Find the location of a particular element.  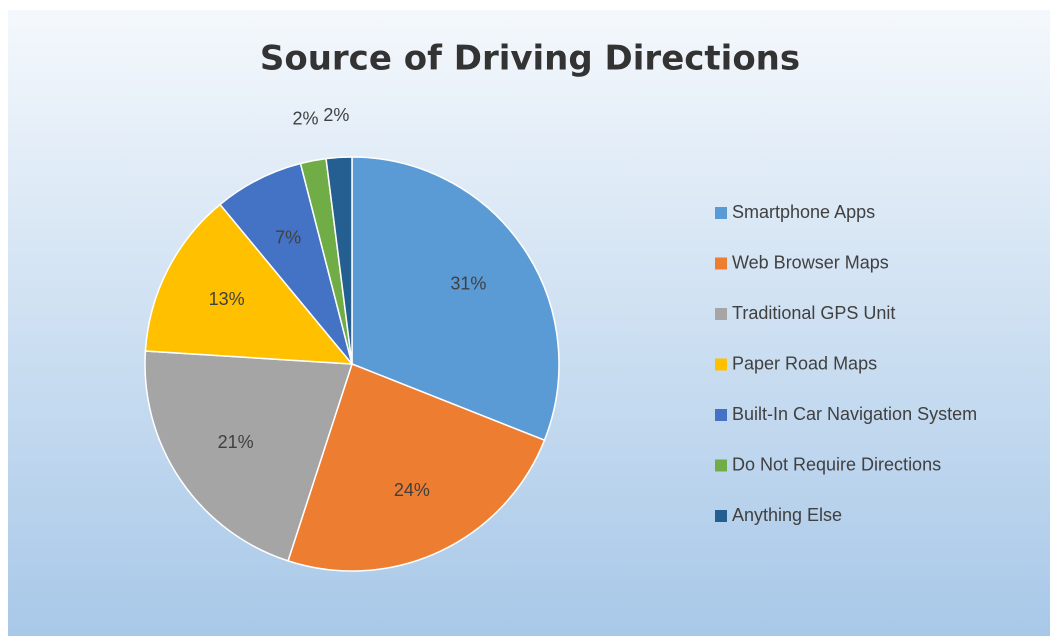

legend-label: Traditional GPS Unit is located at coordinates (813, 313).